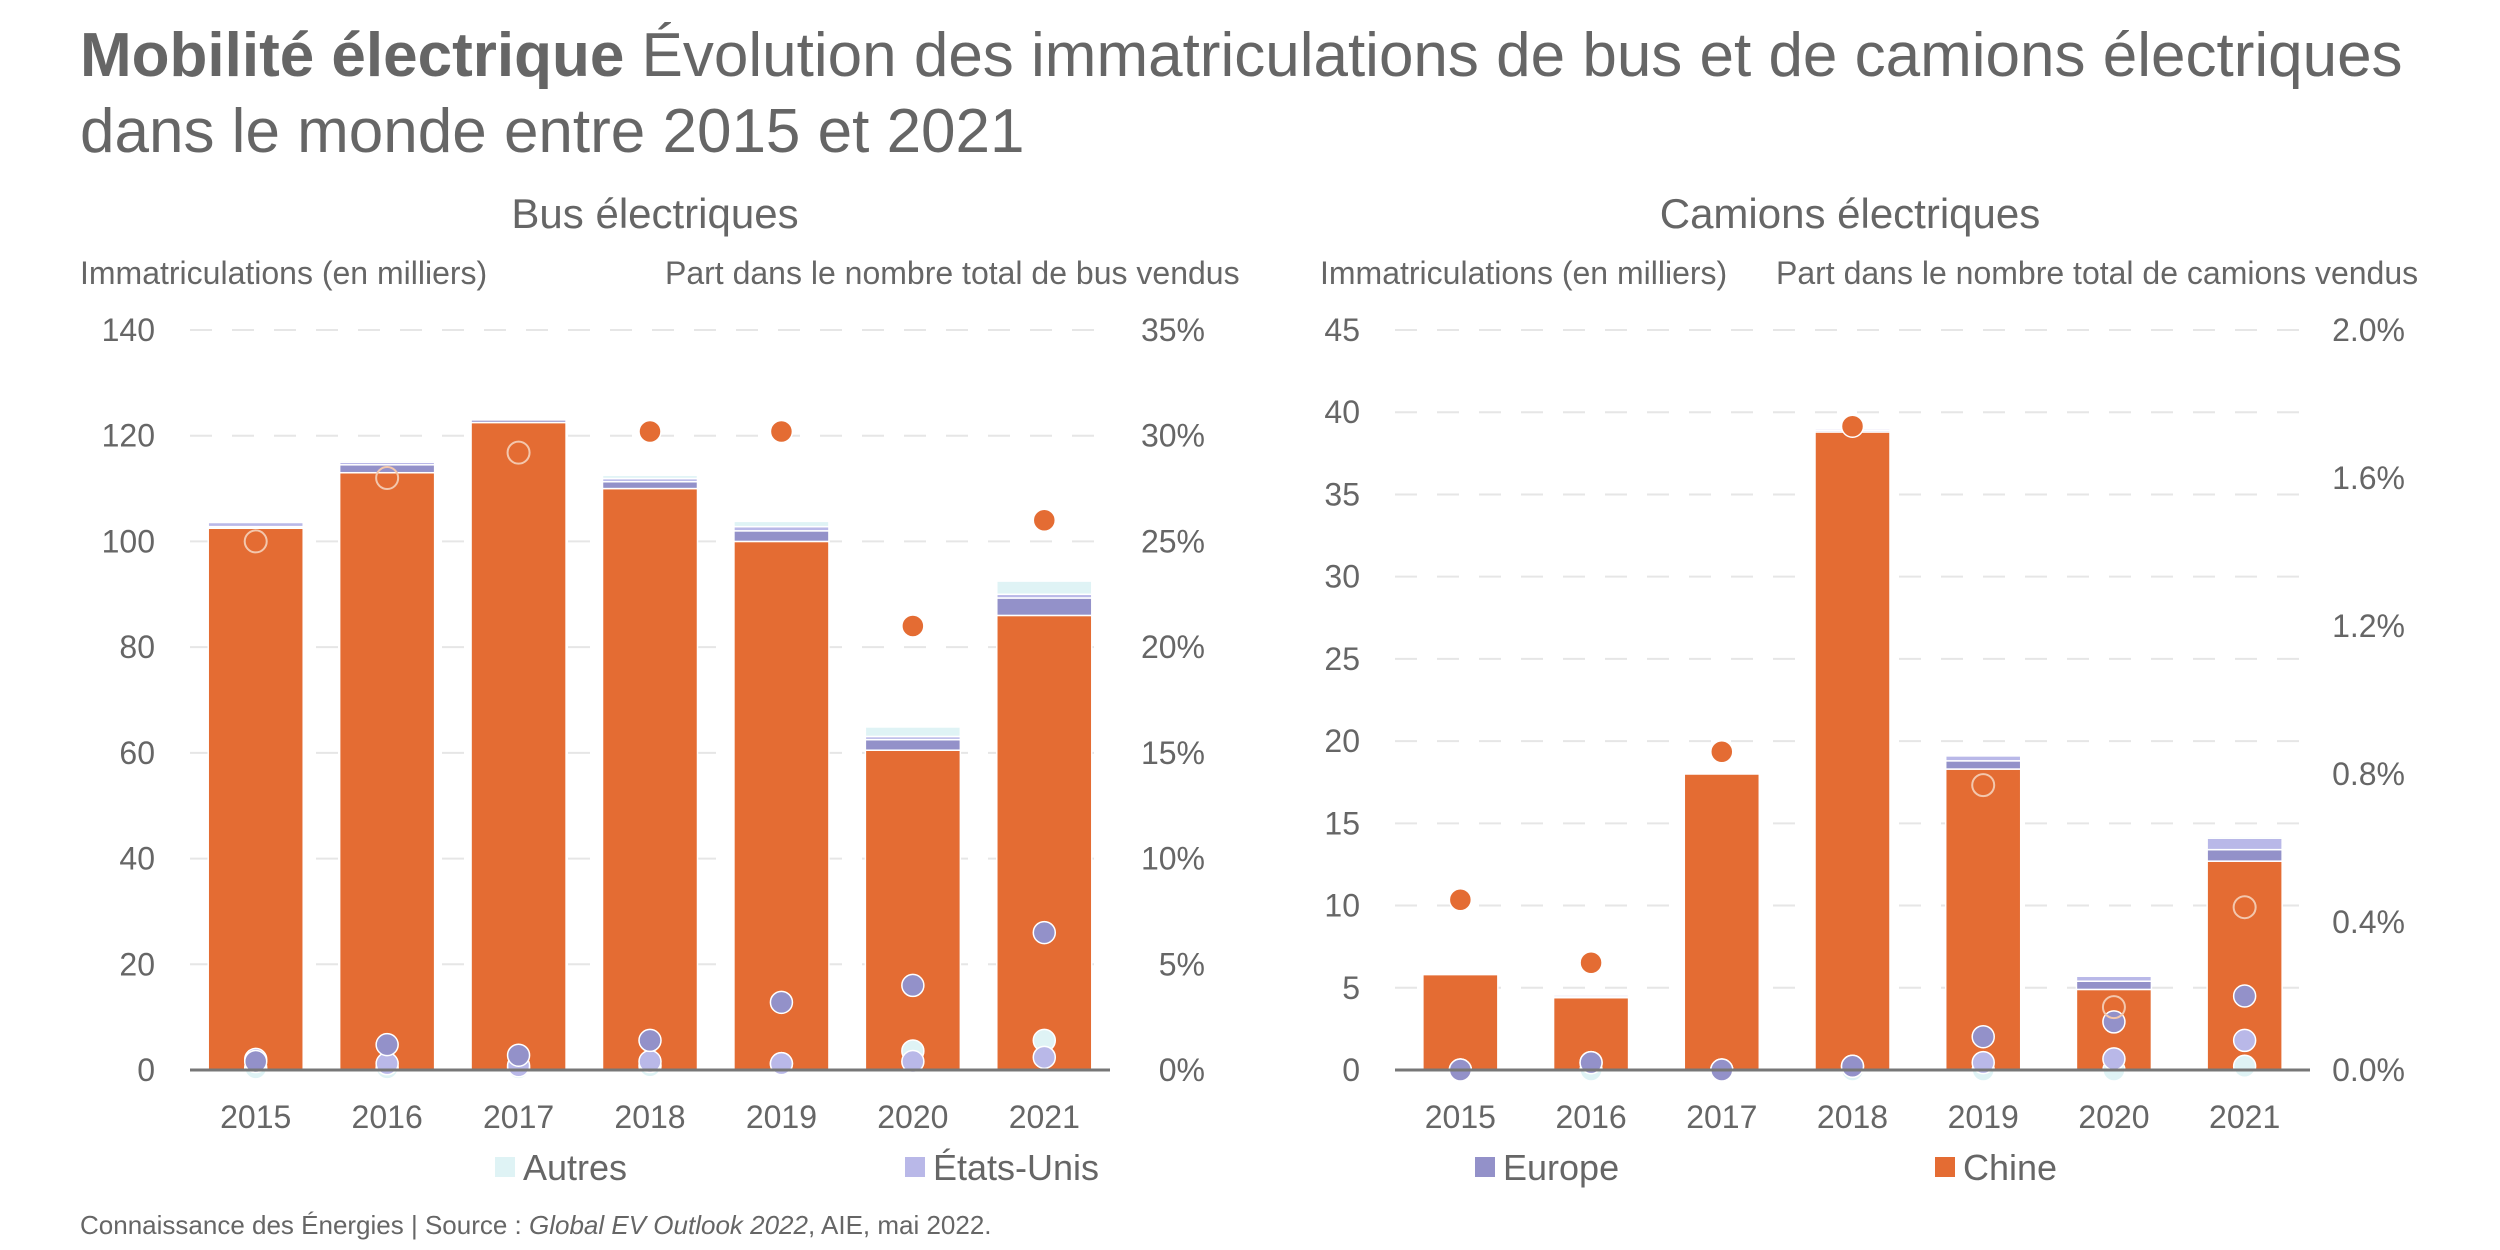  Describe the element at coordinates (284, 273) in the screenshot. I see `bus-y-axis-label: Immatriculations (en milliers)` at that location.